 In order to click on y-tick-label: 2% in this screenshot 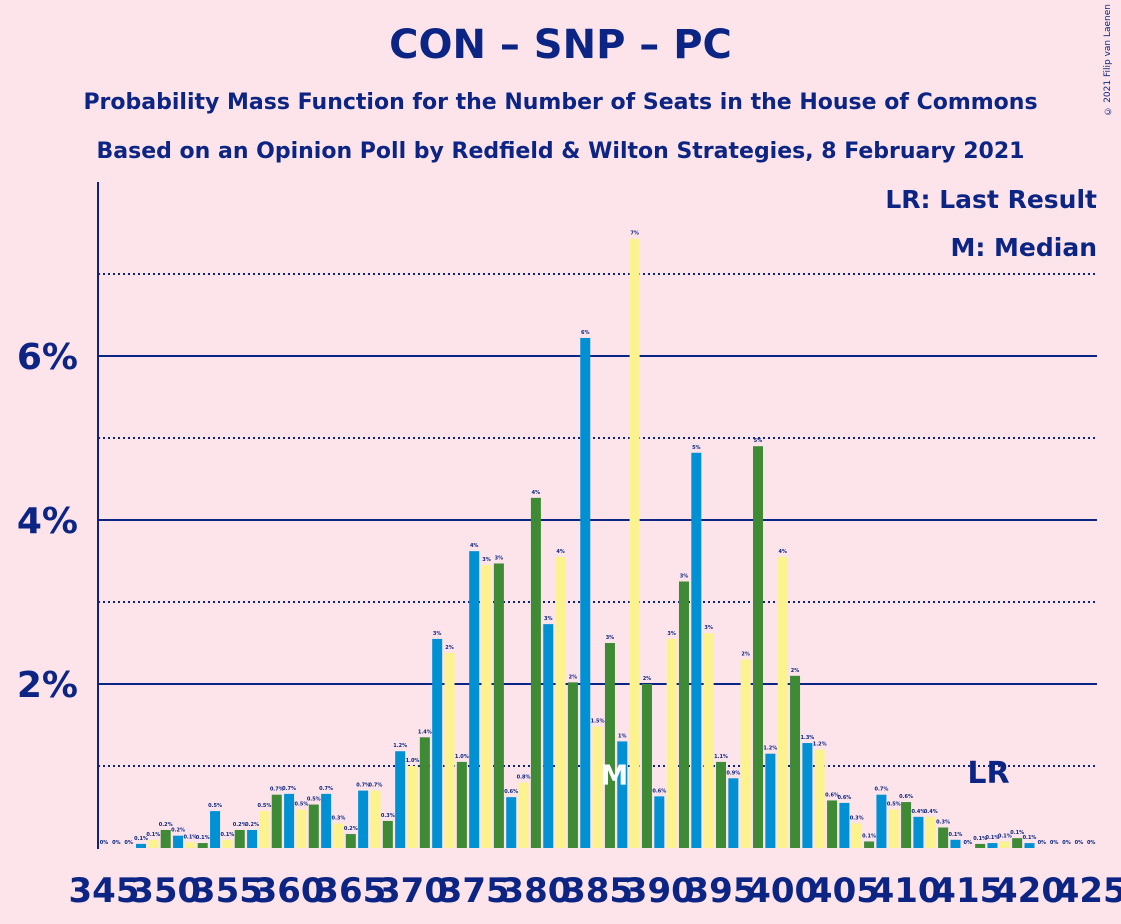, I will do `click(47, 685)`.